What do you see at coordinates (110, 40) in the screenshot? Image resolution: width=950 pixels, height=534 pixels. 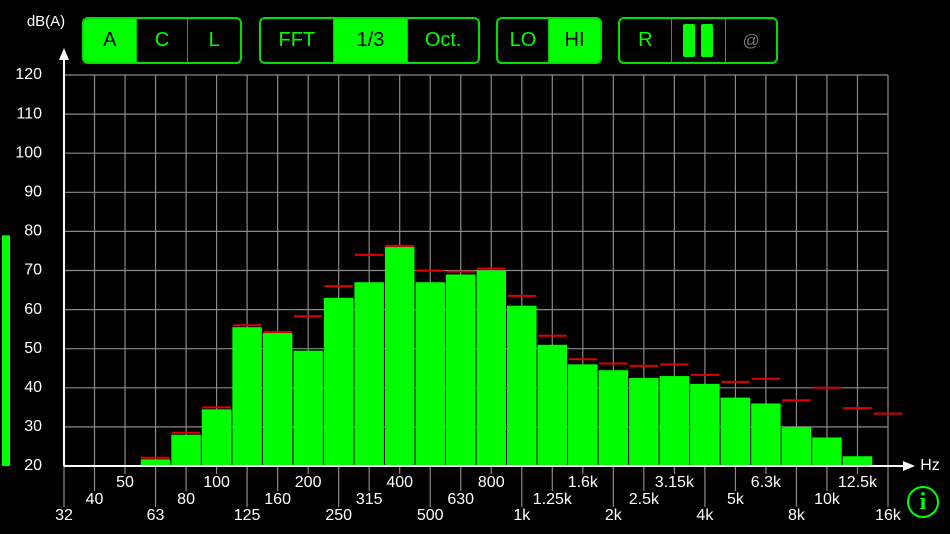 I see `button: A` at bounding box center [110, 40].